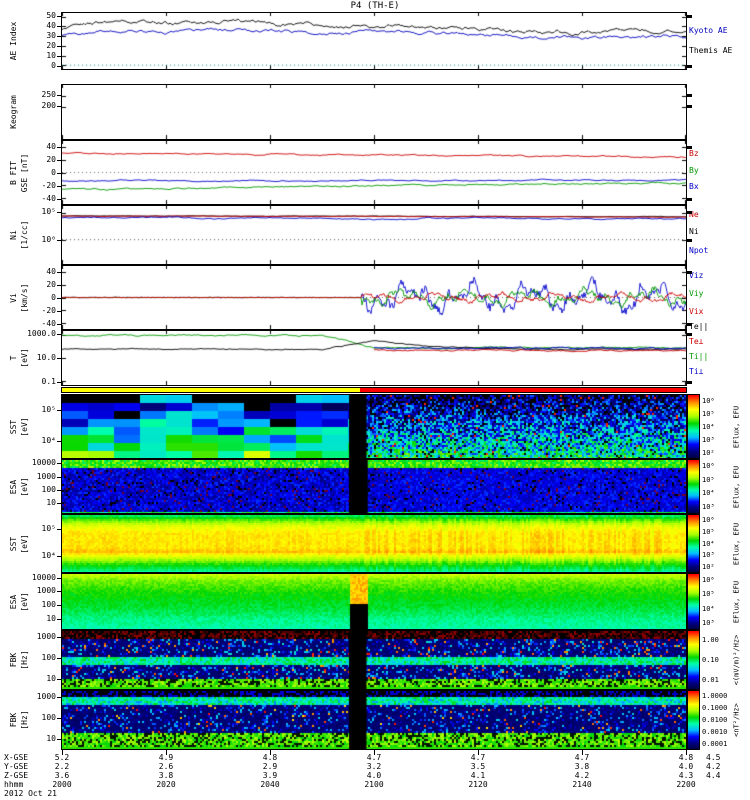  I want to click on colorbar-label-fbk_e: <(mV/m)²/Hz>, so click(736, 660).